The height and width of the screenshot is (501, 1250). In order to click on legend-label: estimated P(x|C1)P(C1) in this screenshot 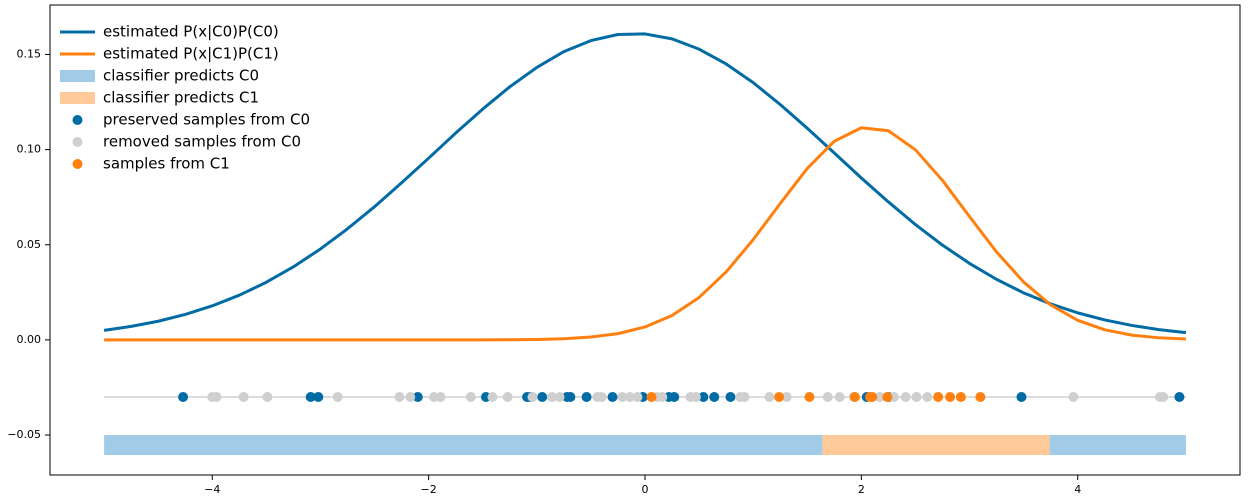, I will do `click(191, 54)`.